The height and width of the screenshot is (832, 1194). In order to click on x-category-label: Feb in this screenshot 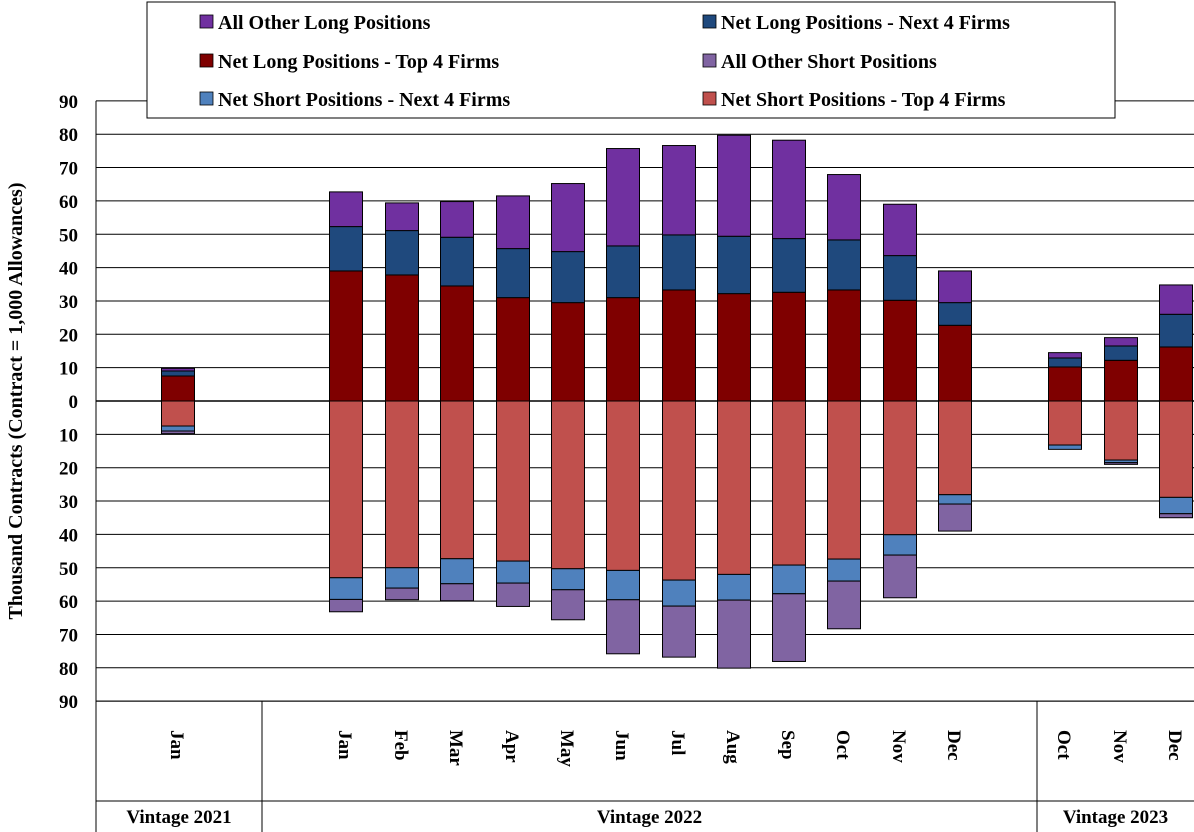, I will do `click(400, 745)`.